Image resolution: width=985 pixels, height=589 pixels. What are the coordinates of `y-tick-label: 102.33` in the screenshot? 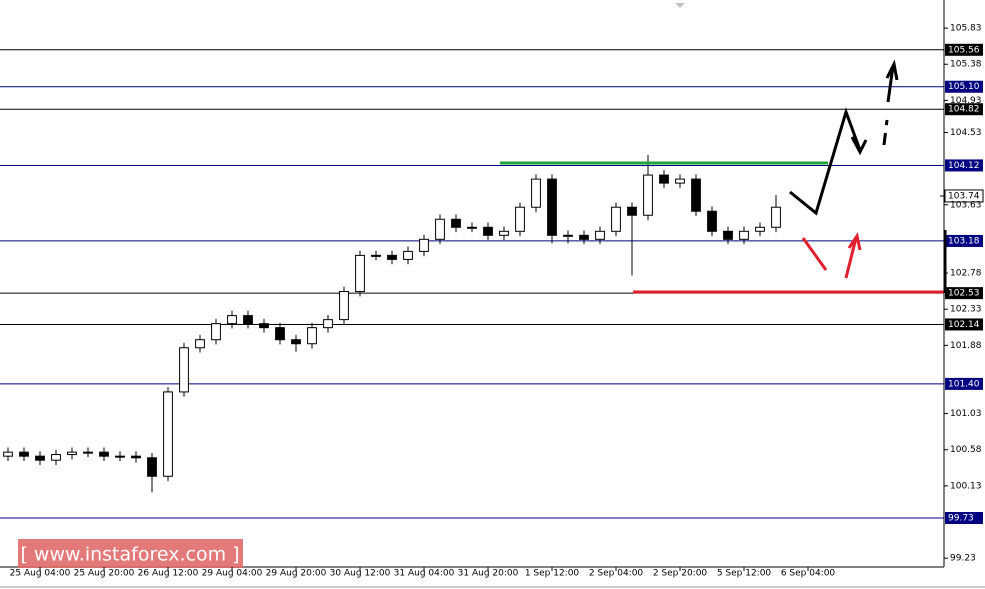 It's located at (966, 310).